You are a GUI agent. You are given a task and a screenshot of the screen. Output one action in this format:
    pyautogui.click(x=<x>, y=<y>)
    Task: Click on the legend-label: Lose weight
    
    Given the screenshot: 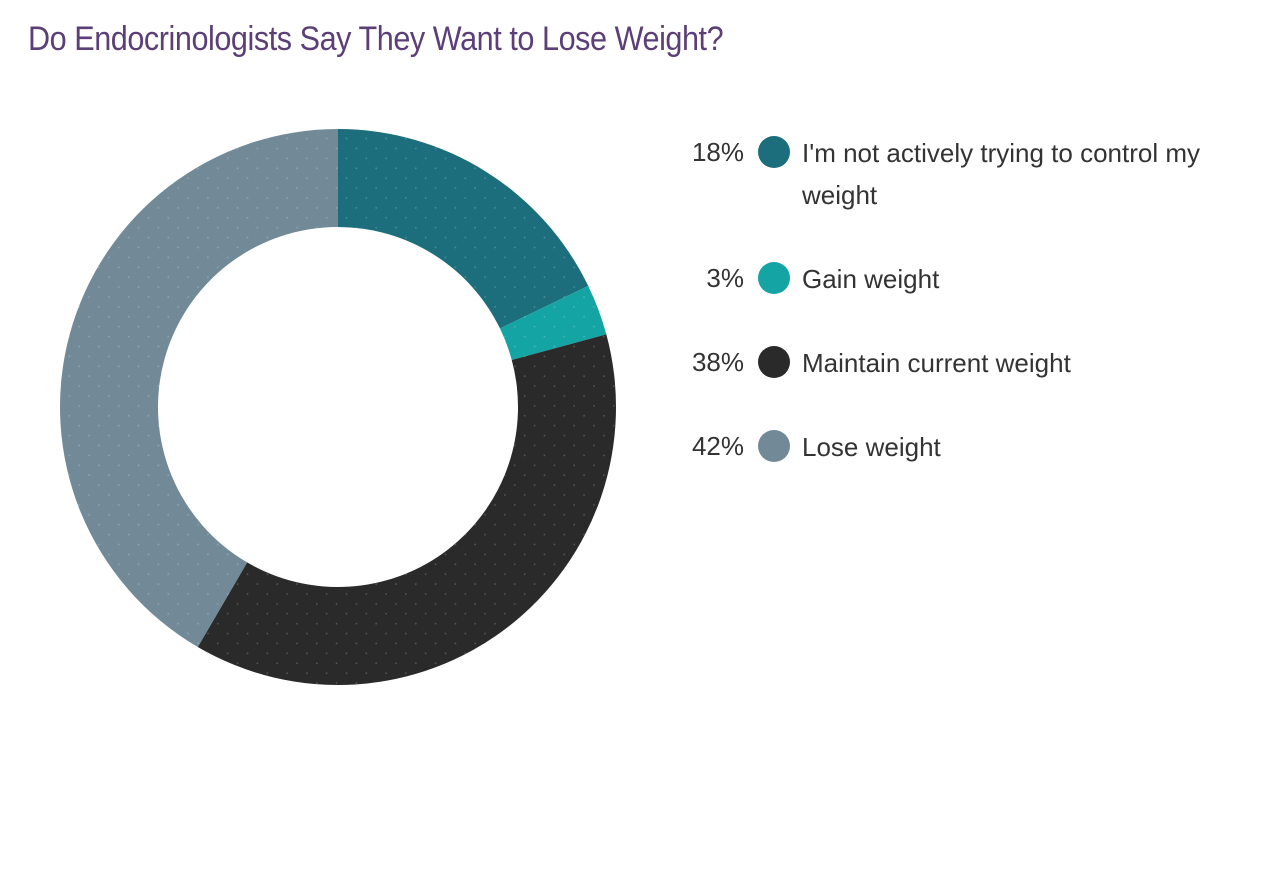 What is the action you would take?
    pyautogui.click(x=871, y=447)
    